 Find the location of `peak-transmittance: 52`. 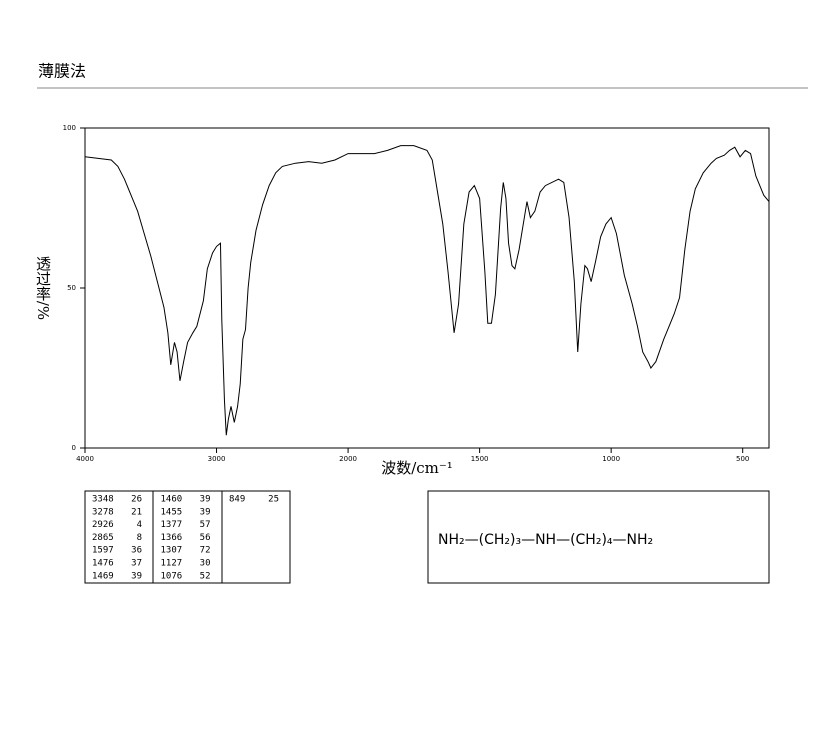

peak-transmittance: 52 is located at coordinates (205, 576).